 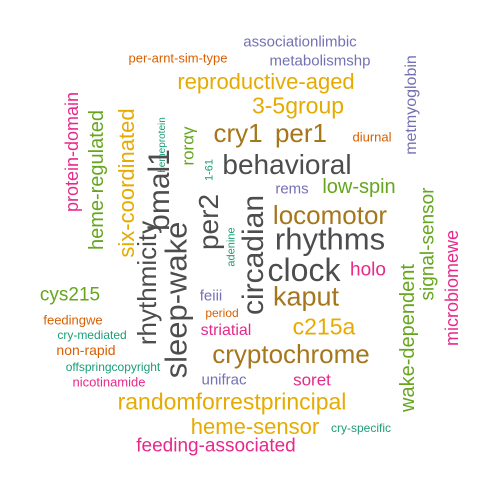 What do you see at coordinates (452, 288) in the screenshot?
I see `word-microbiomewe: microbiomewe` at bounding box center [452, 288].